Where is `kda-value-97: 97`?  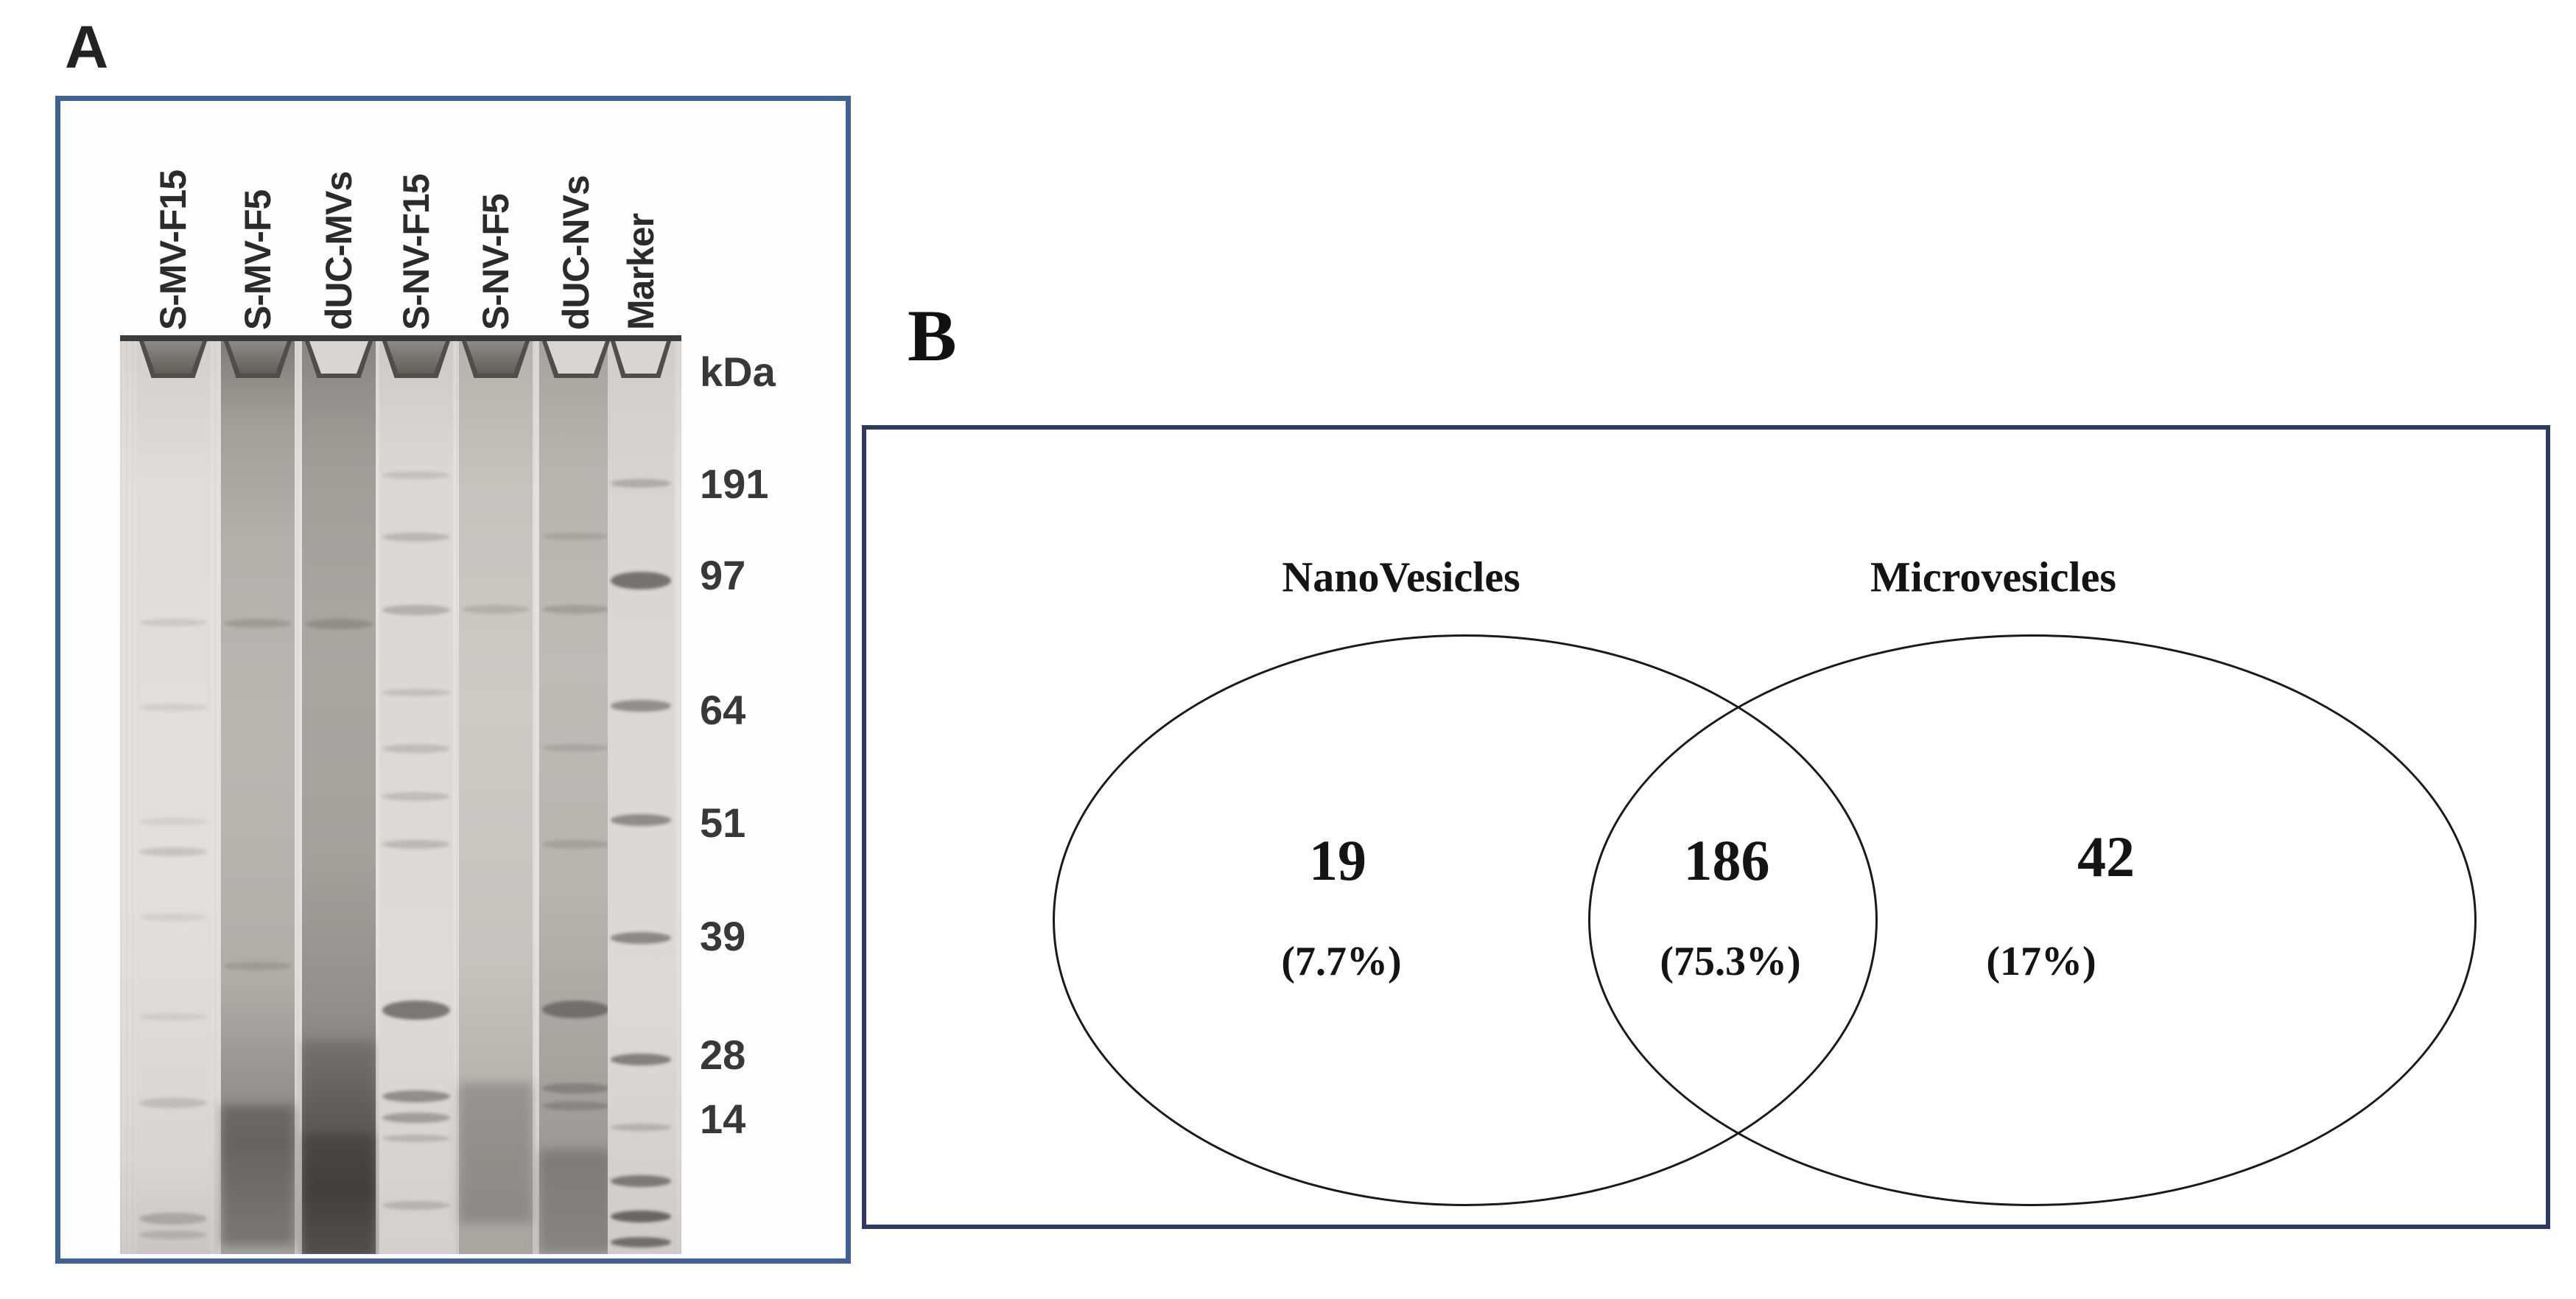 kda-value-97: 97 is located at coordinates (723, 575).